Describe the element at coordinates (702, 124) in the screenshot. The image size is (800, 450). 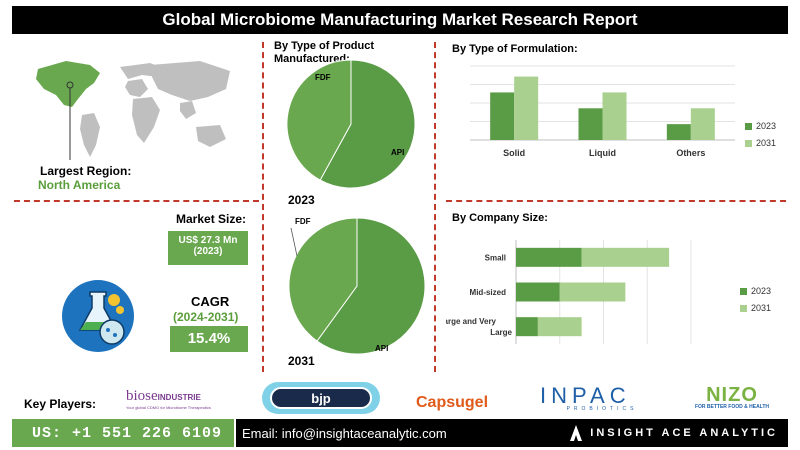
I see `bar-others-2031` at that location.